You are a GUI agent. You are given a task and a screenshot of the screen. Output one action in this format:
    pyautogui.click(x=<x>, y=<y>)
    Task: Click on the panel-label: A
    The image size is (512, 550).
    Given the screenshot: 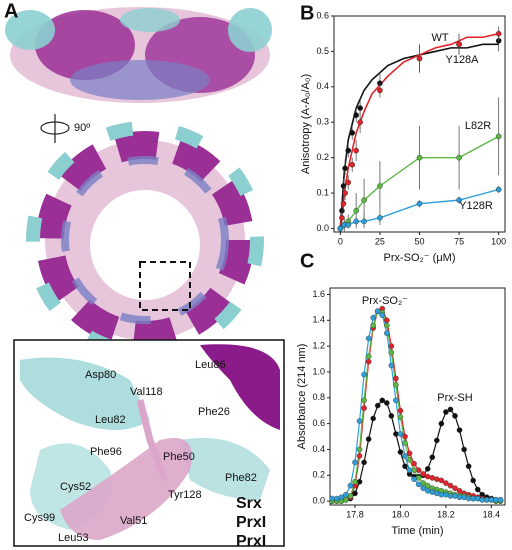 What is the action you would take?
    pyautogui.click(x=11, y=11)
    